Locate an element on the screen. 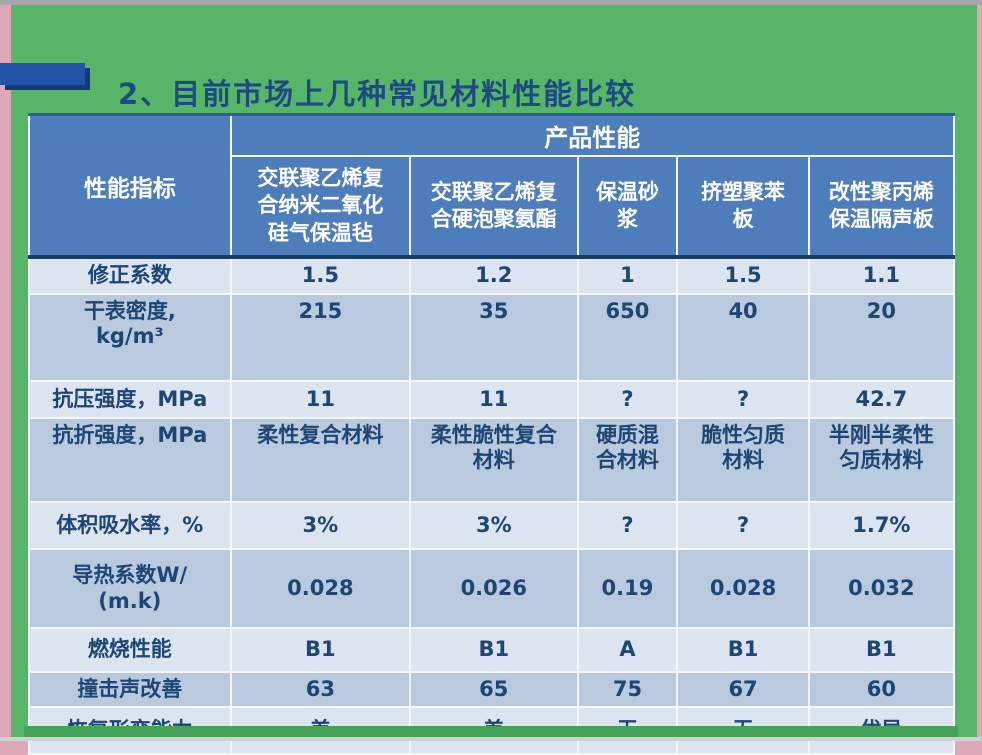 This screenshot has height=755, width=982. table-cell: A is located at coordinates (627, 650).